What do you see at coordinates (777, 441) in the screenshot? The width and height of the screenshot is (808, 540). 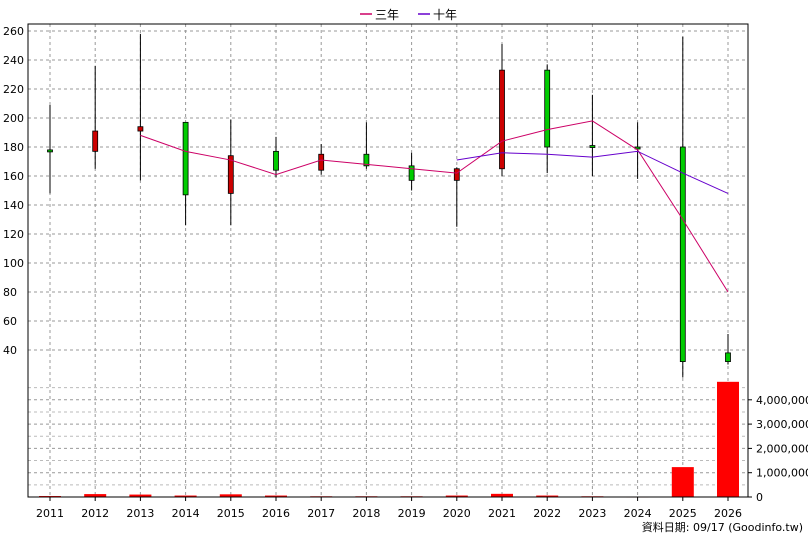 I see `volume-axis: 0 1,000,000 2,000,000 3,000,000 4,000,000` at bounding box center [777, 441].